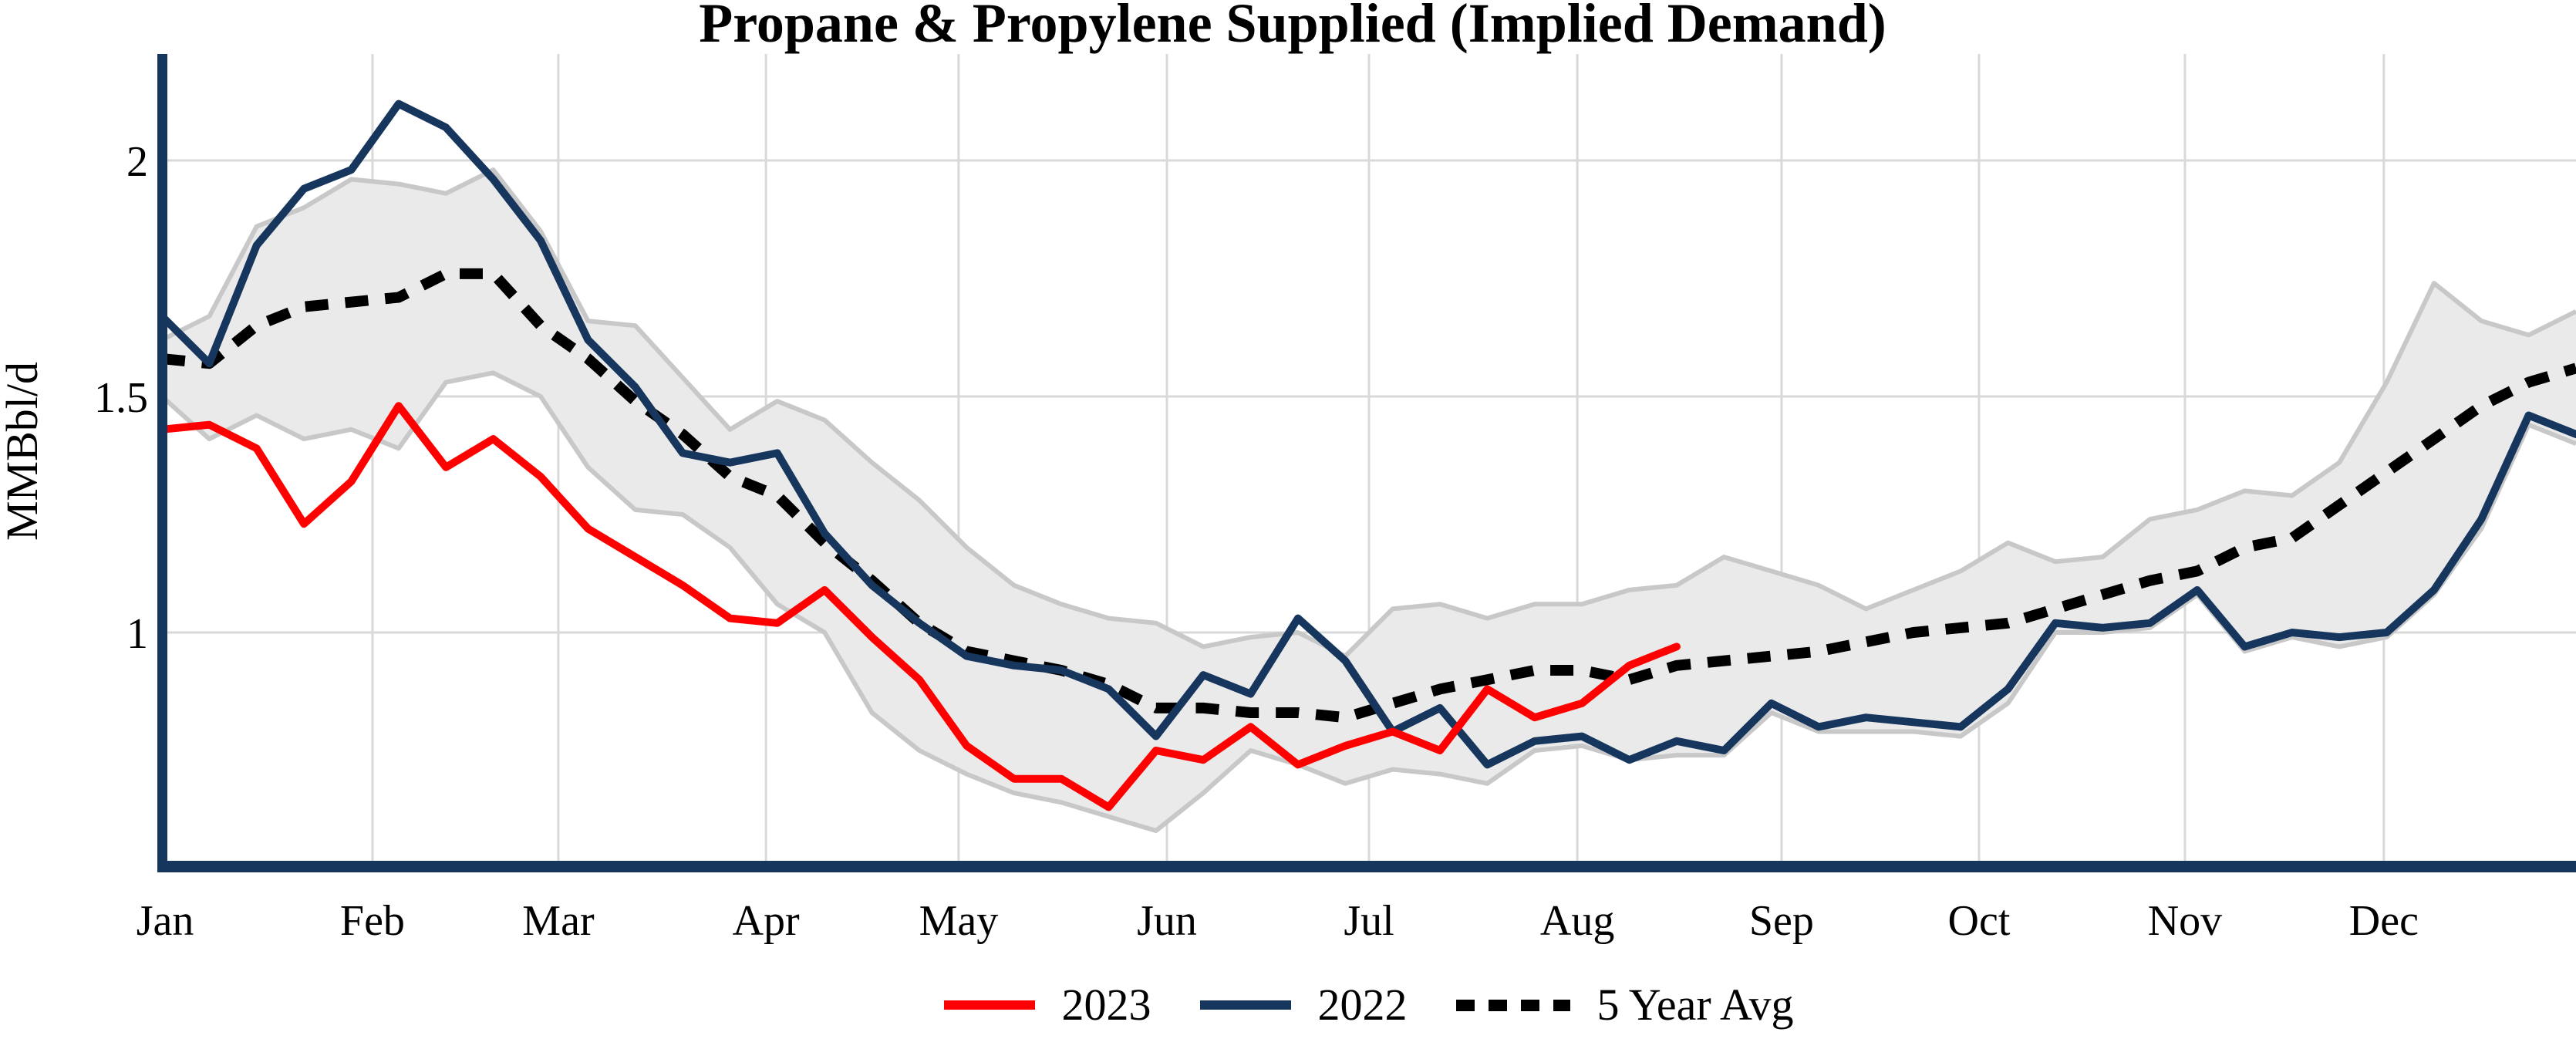 This screenshot has width=2576, height=1049. I want to click on legend-label-2023: 2023, so click(1106, 1005).